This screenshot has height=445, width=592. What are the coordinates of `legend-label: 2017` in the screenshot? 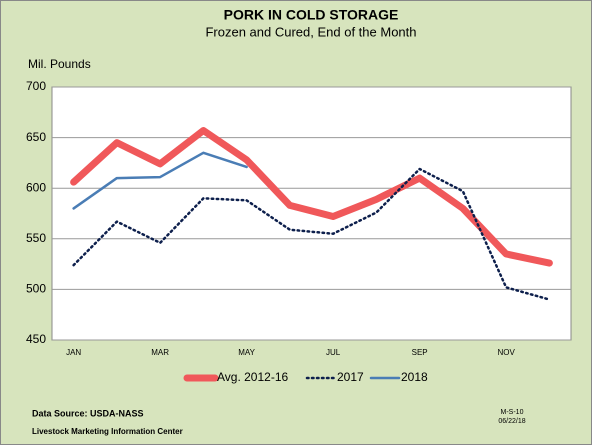 It's located at (350, 377).